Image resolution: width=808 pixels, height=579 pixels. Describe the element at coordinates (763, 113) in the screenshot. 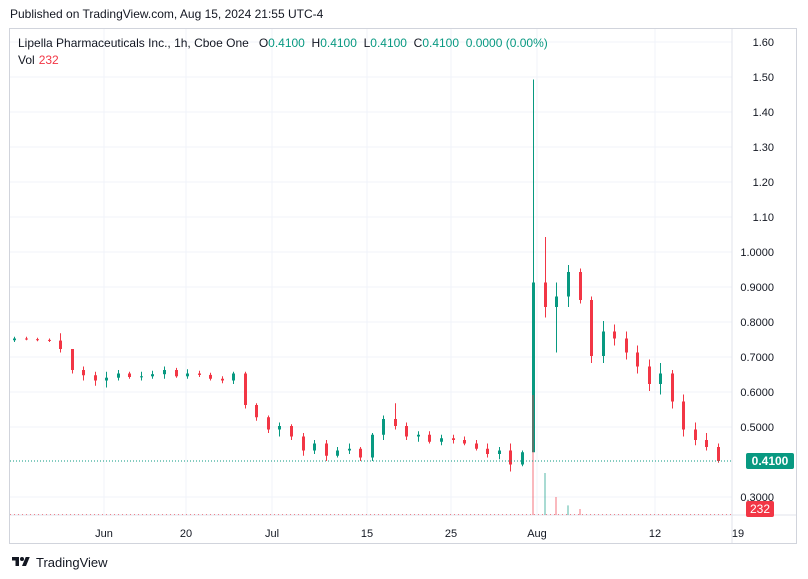

I see `y-tick-label: 1.40` at that location.